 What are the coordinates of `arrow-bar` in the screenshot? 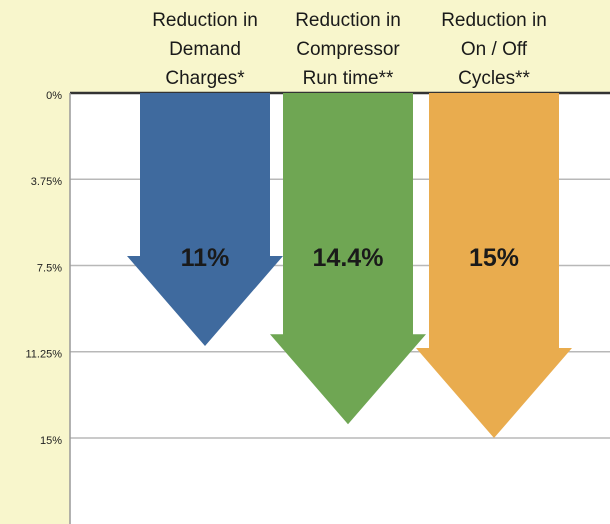 It's located at (205, 219).